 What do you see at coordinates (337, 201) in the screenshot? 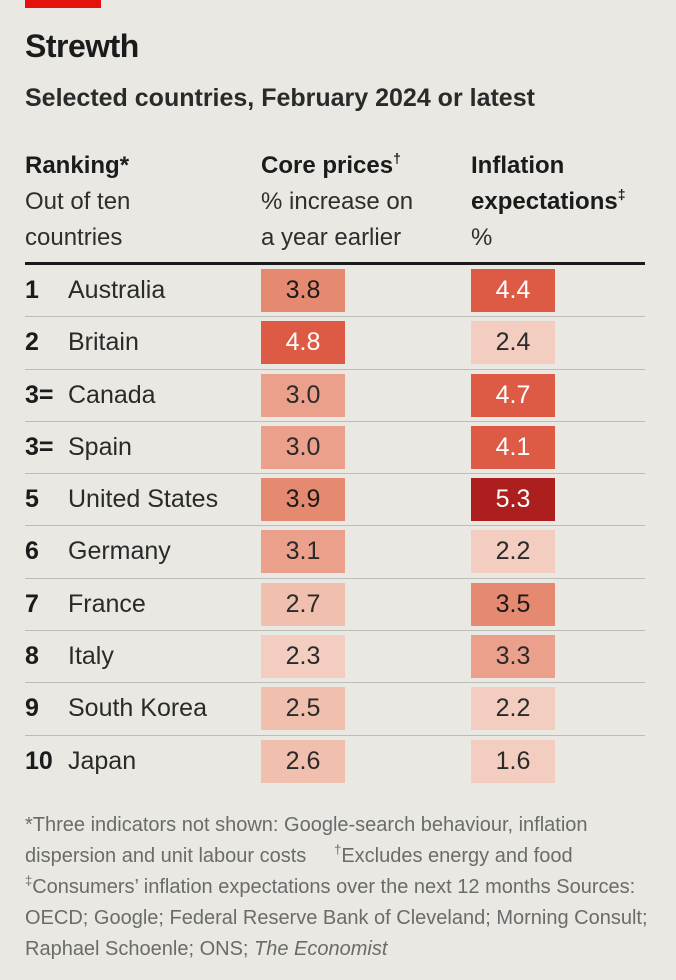
I see `core-header-line2: % increase on` at bounding box center [337, 201].